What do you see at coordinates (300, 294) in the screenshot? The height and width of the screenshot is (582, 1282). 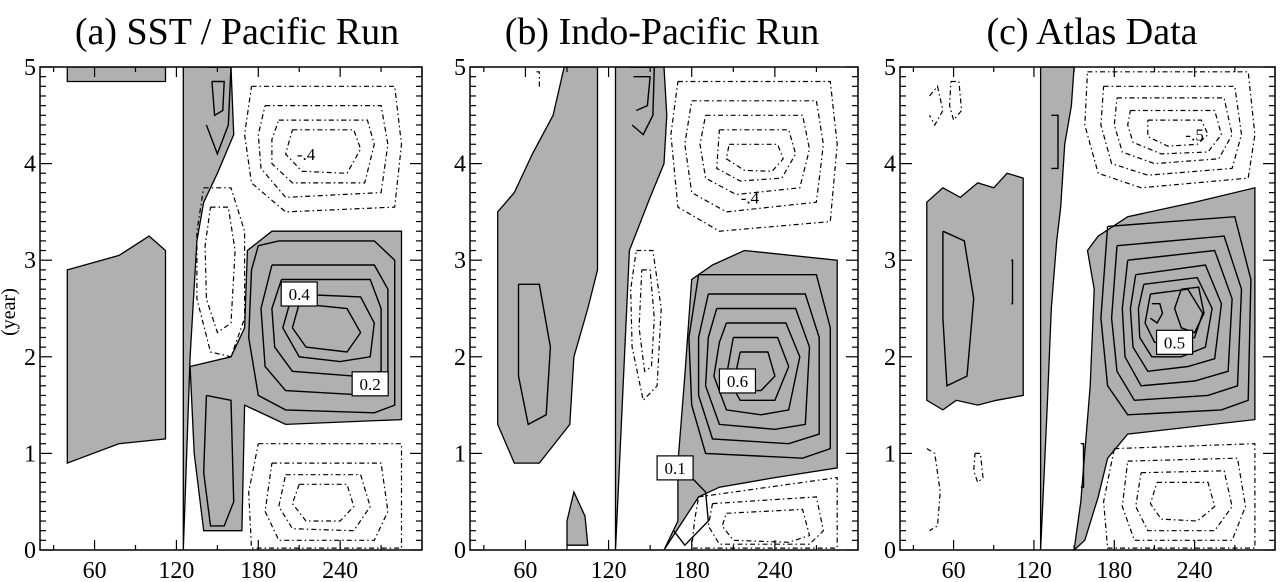 I see `contour-label: 0.4` at bounding box center [300, 294].